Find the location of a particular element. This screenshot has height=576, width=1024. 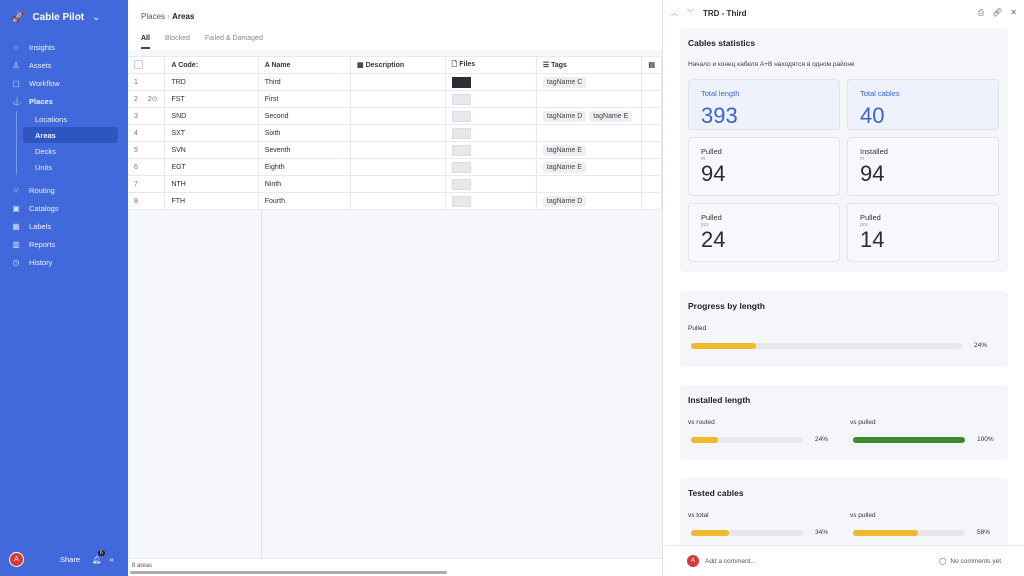

column-tags: ☰ Tags is located at coordinates (589, 65).